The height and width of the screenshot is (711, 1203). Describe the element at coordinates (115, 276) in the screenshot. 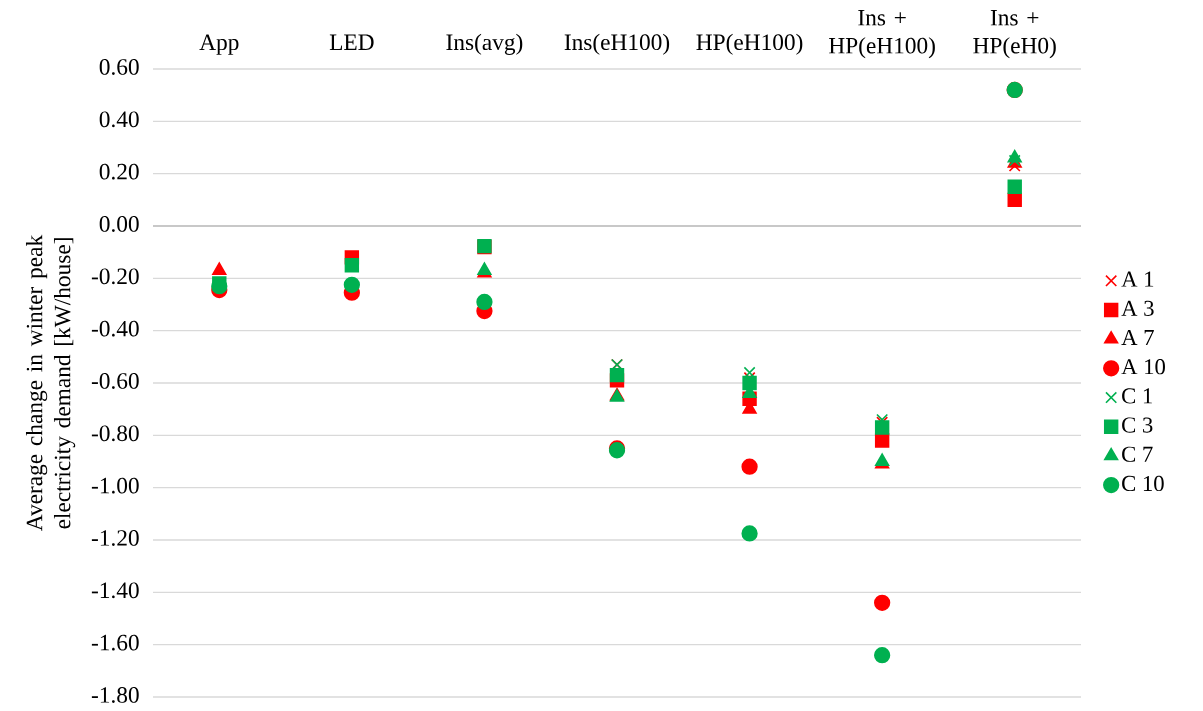

I see `y-tick-label: -0.20` at that location.